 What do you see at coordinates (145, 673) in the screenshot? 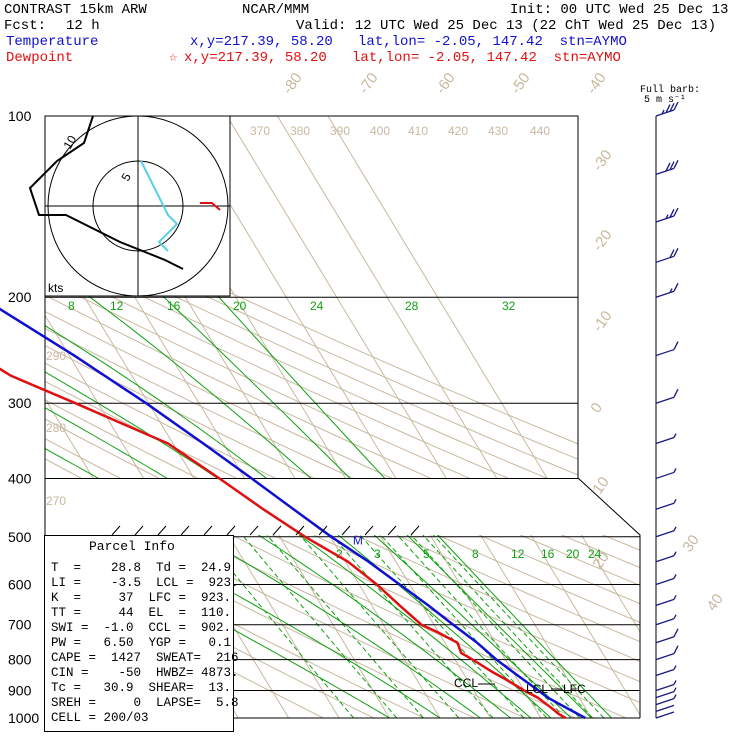
I see `parcel-row: CIN = -50 HWBZ= 4873.` at bounding box center [145, 673].